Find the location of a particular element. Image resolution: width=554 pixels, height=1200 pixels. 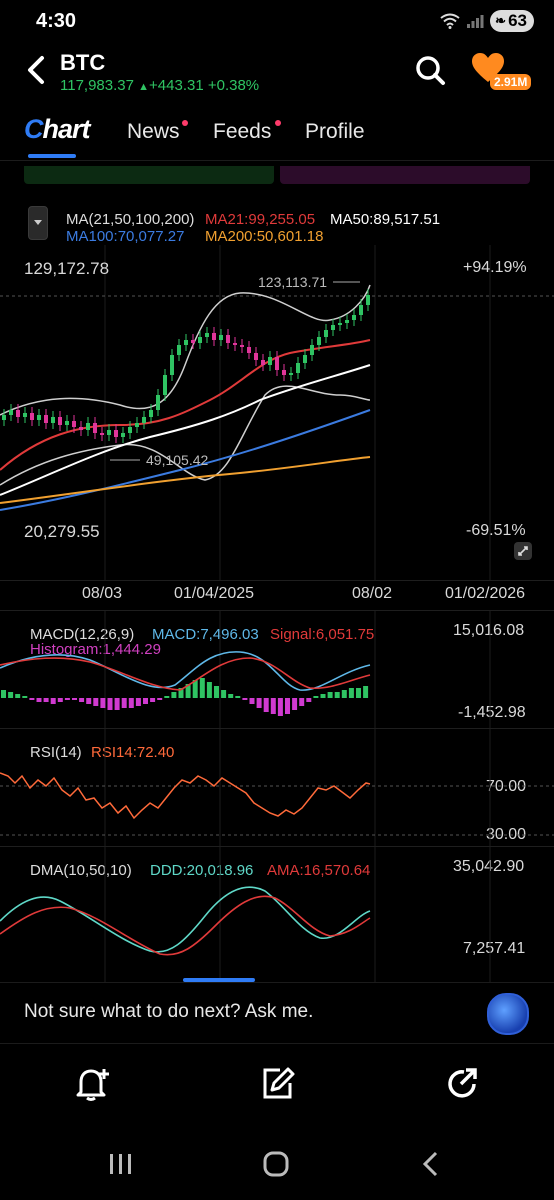

chart-top-price: 129,172.78 is located at coordinates (67, 268).